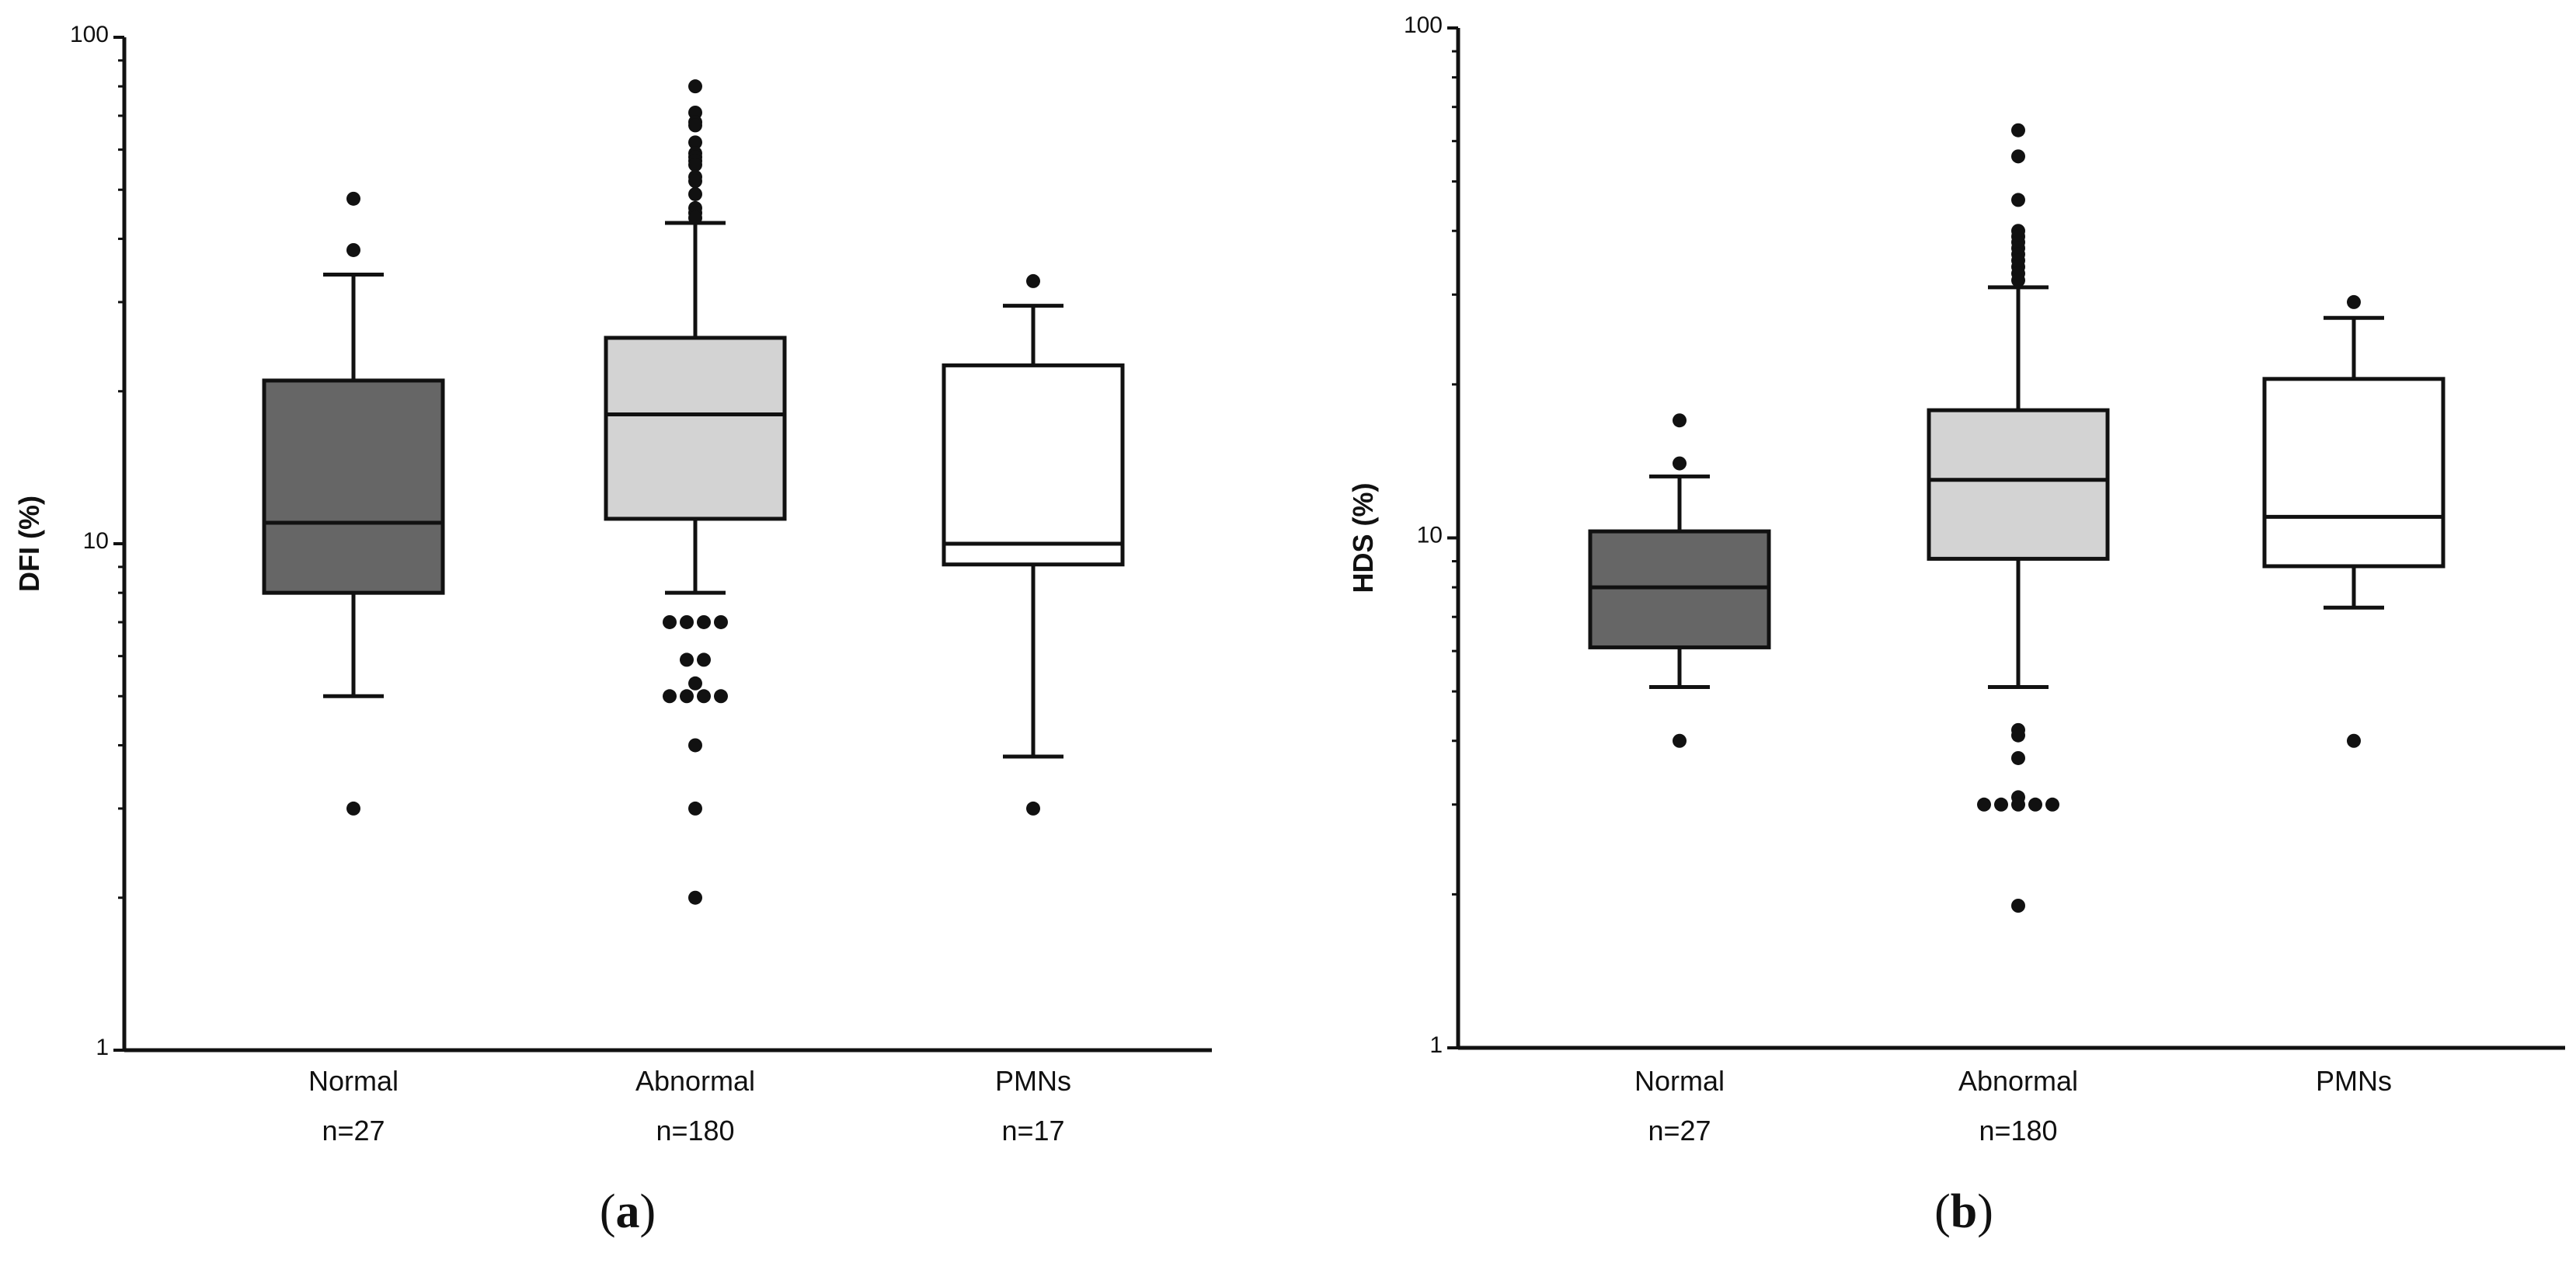 The width and height of the screenshot is (2576, 1270). I want to click on n-label-pmns: n=17, so click(1032, 1130).